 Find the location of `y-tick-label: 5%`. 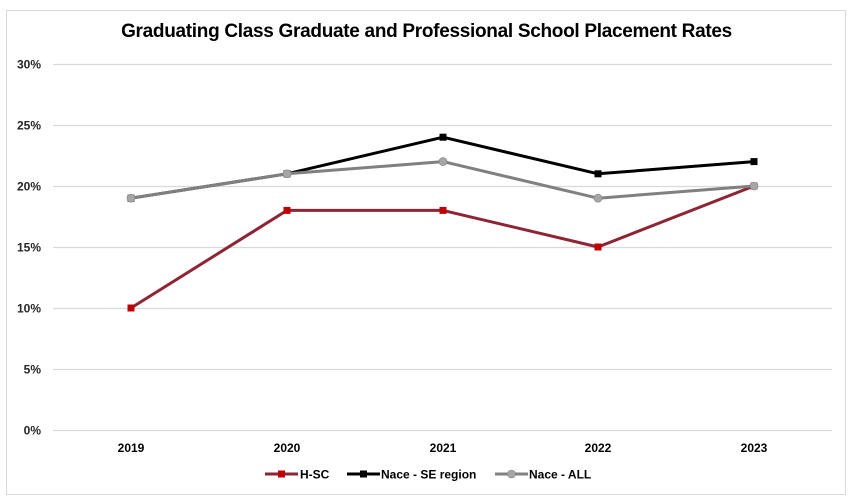

y-tick-label: 5% is located at coordinates (33, 370).